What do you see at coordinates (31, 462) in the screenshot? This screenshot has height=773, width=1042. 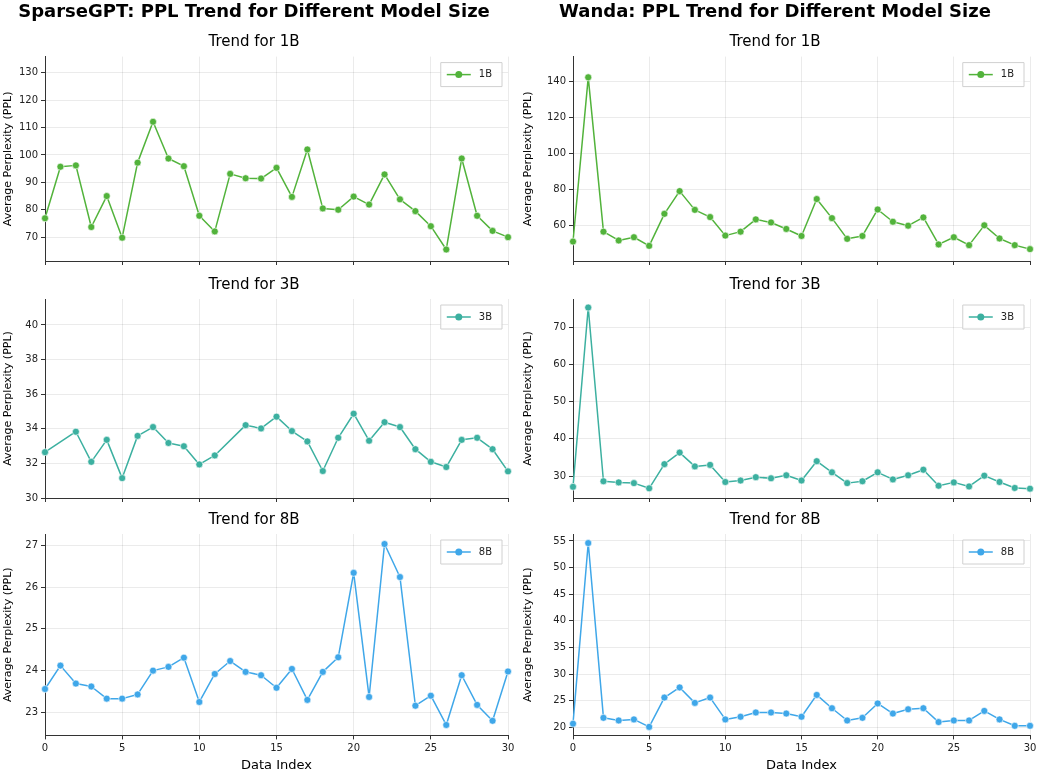 I see `y-tick-label: 32` at bounding box center [31, 462].